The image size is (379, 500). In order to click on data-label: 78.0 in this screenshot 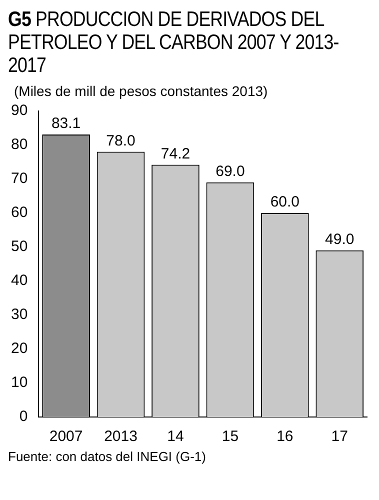, I will do `click(121, 141)`.